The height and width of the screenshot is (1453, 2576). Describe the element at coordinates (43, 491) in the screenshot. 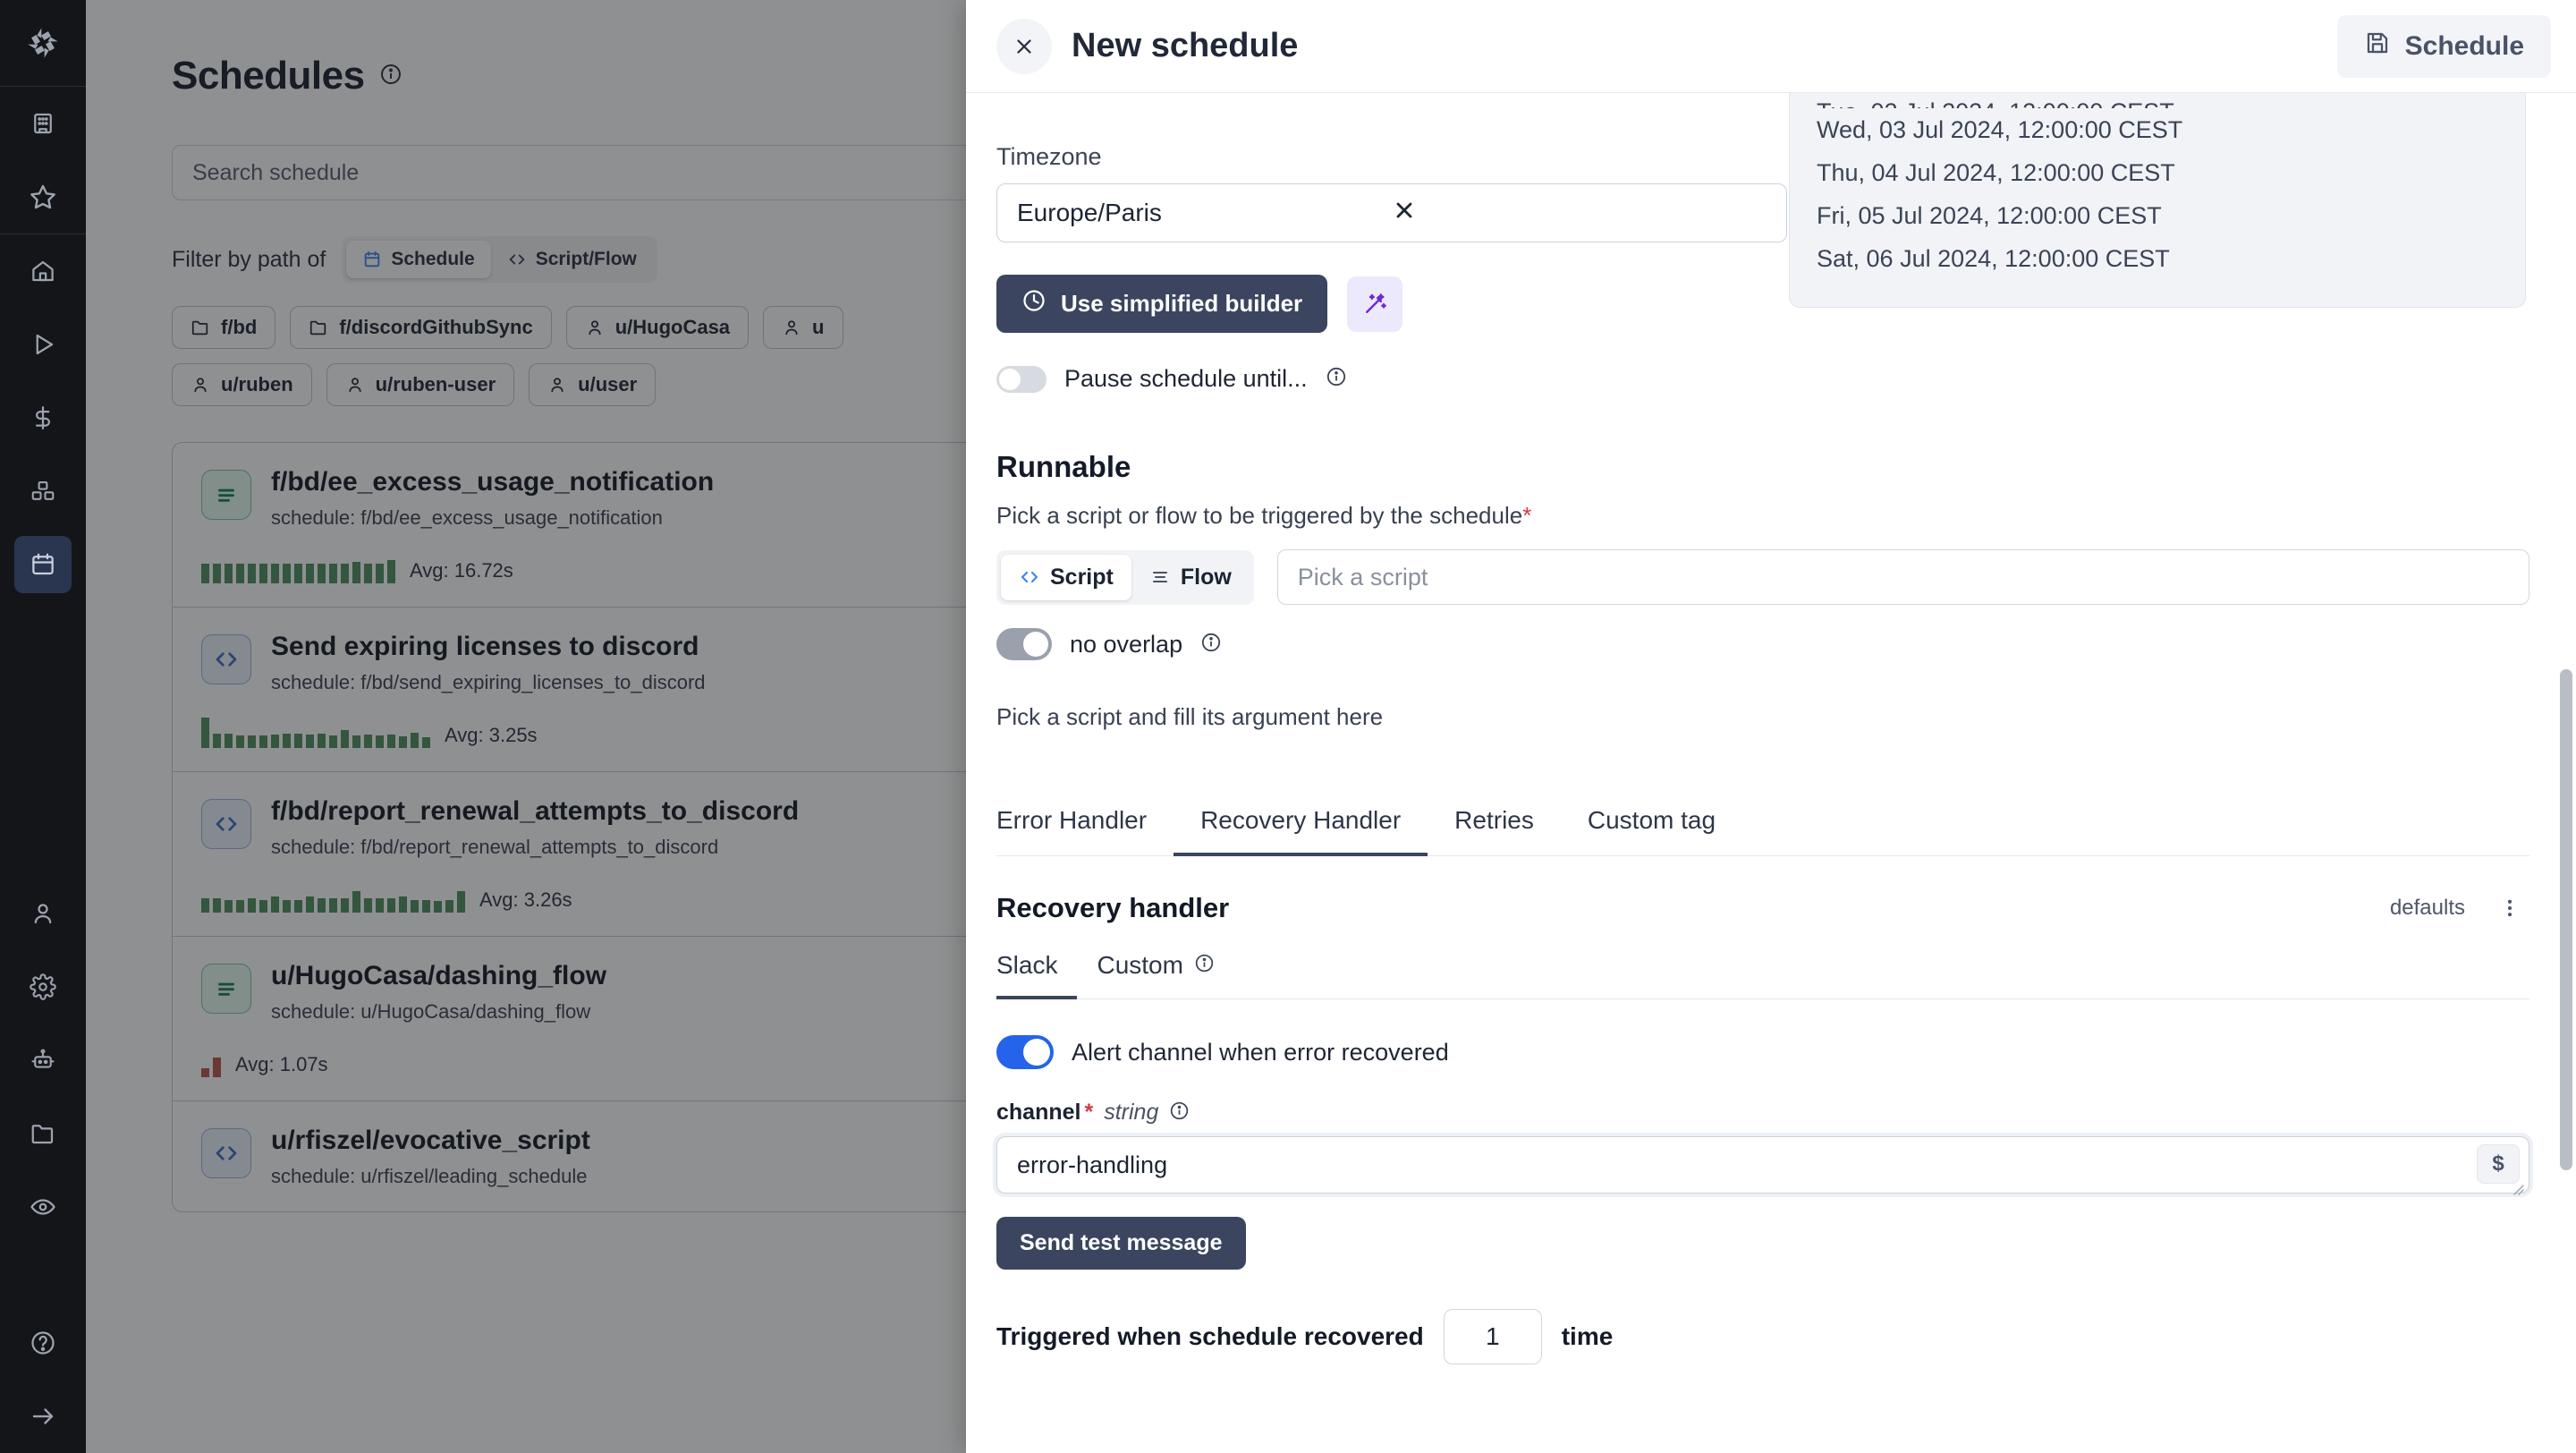

I see `resources-boxes-icon` at that location.